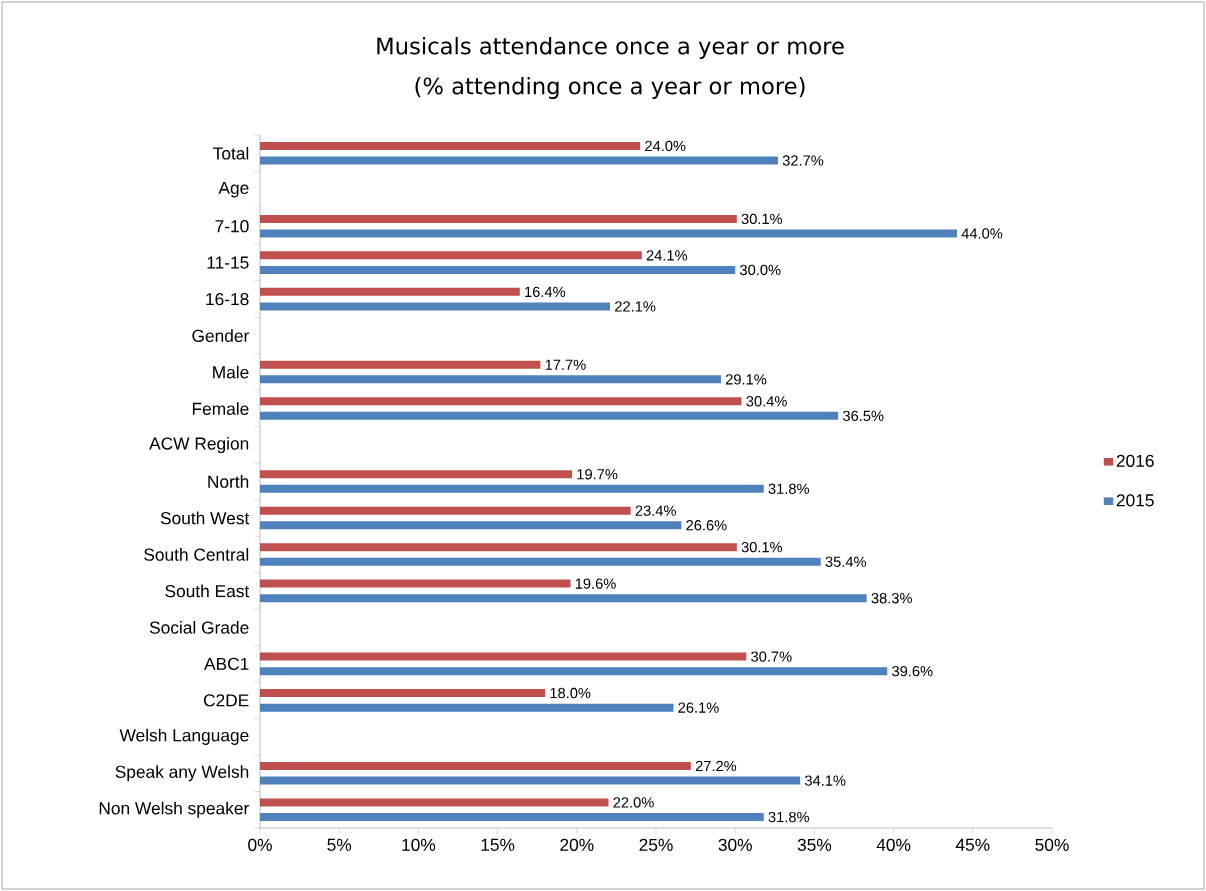 The width and height of the screenshot is (1206, 891). Describe the element at coordinates (982, 233) in the screenshot. I see `data-label: 44.0%` at that location.